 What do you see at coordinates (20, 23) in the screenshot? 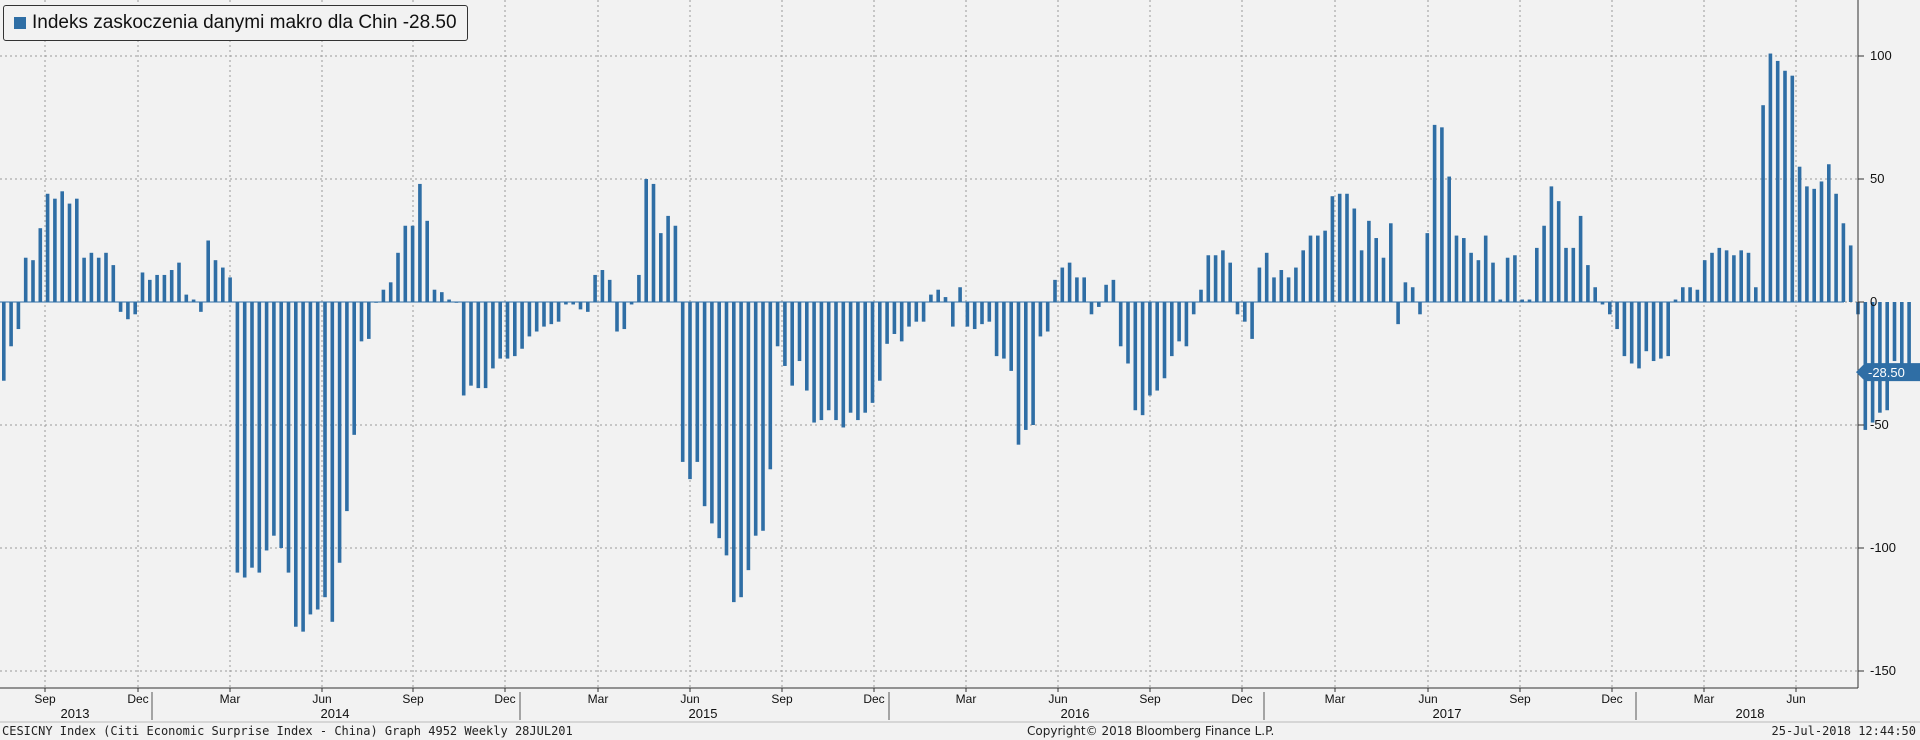
I see `legend-swatch` at bounding box center [20, 23].